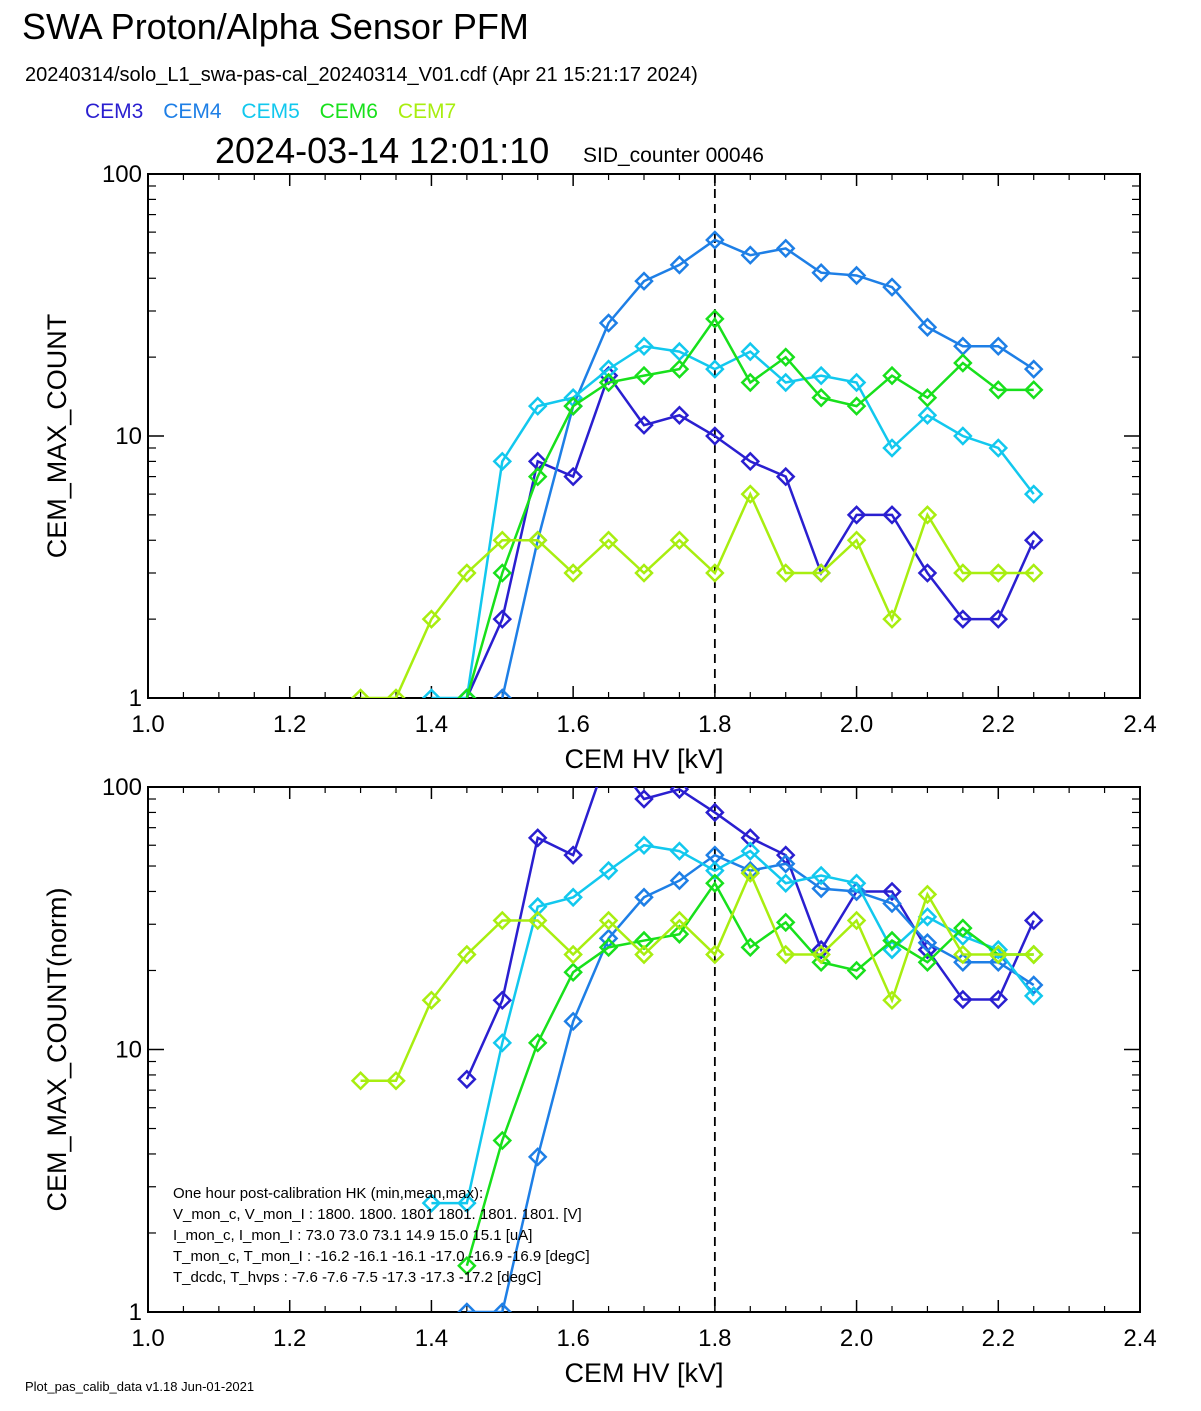  Describe the element at coordinates (289, 1338) in the screenshot. I see `x-tick-label: 1.2` at that location.